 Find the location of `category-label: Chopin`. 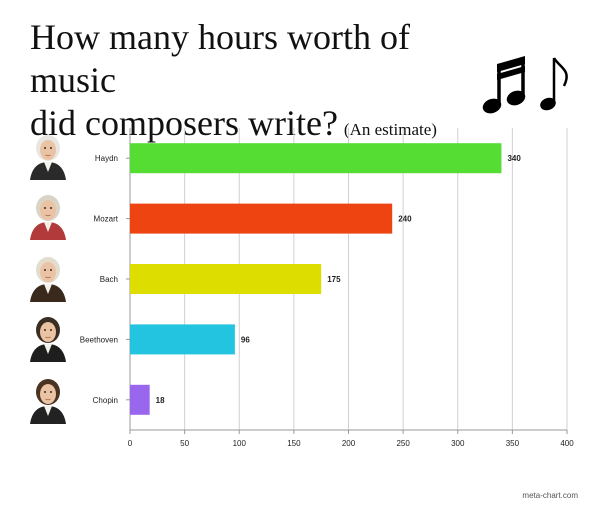

category-label: Chopin is located at coordinates (105, 400).